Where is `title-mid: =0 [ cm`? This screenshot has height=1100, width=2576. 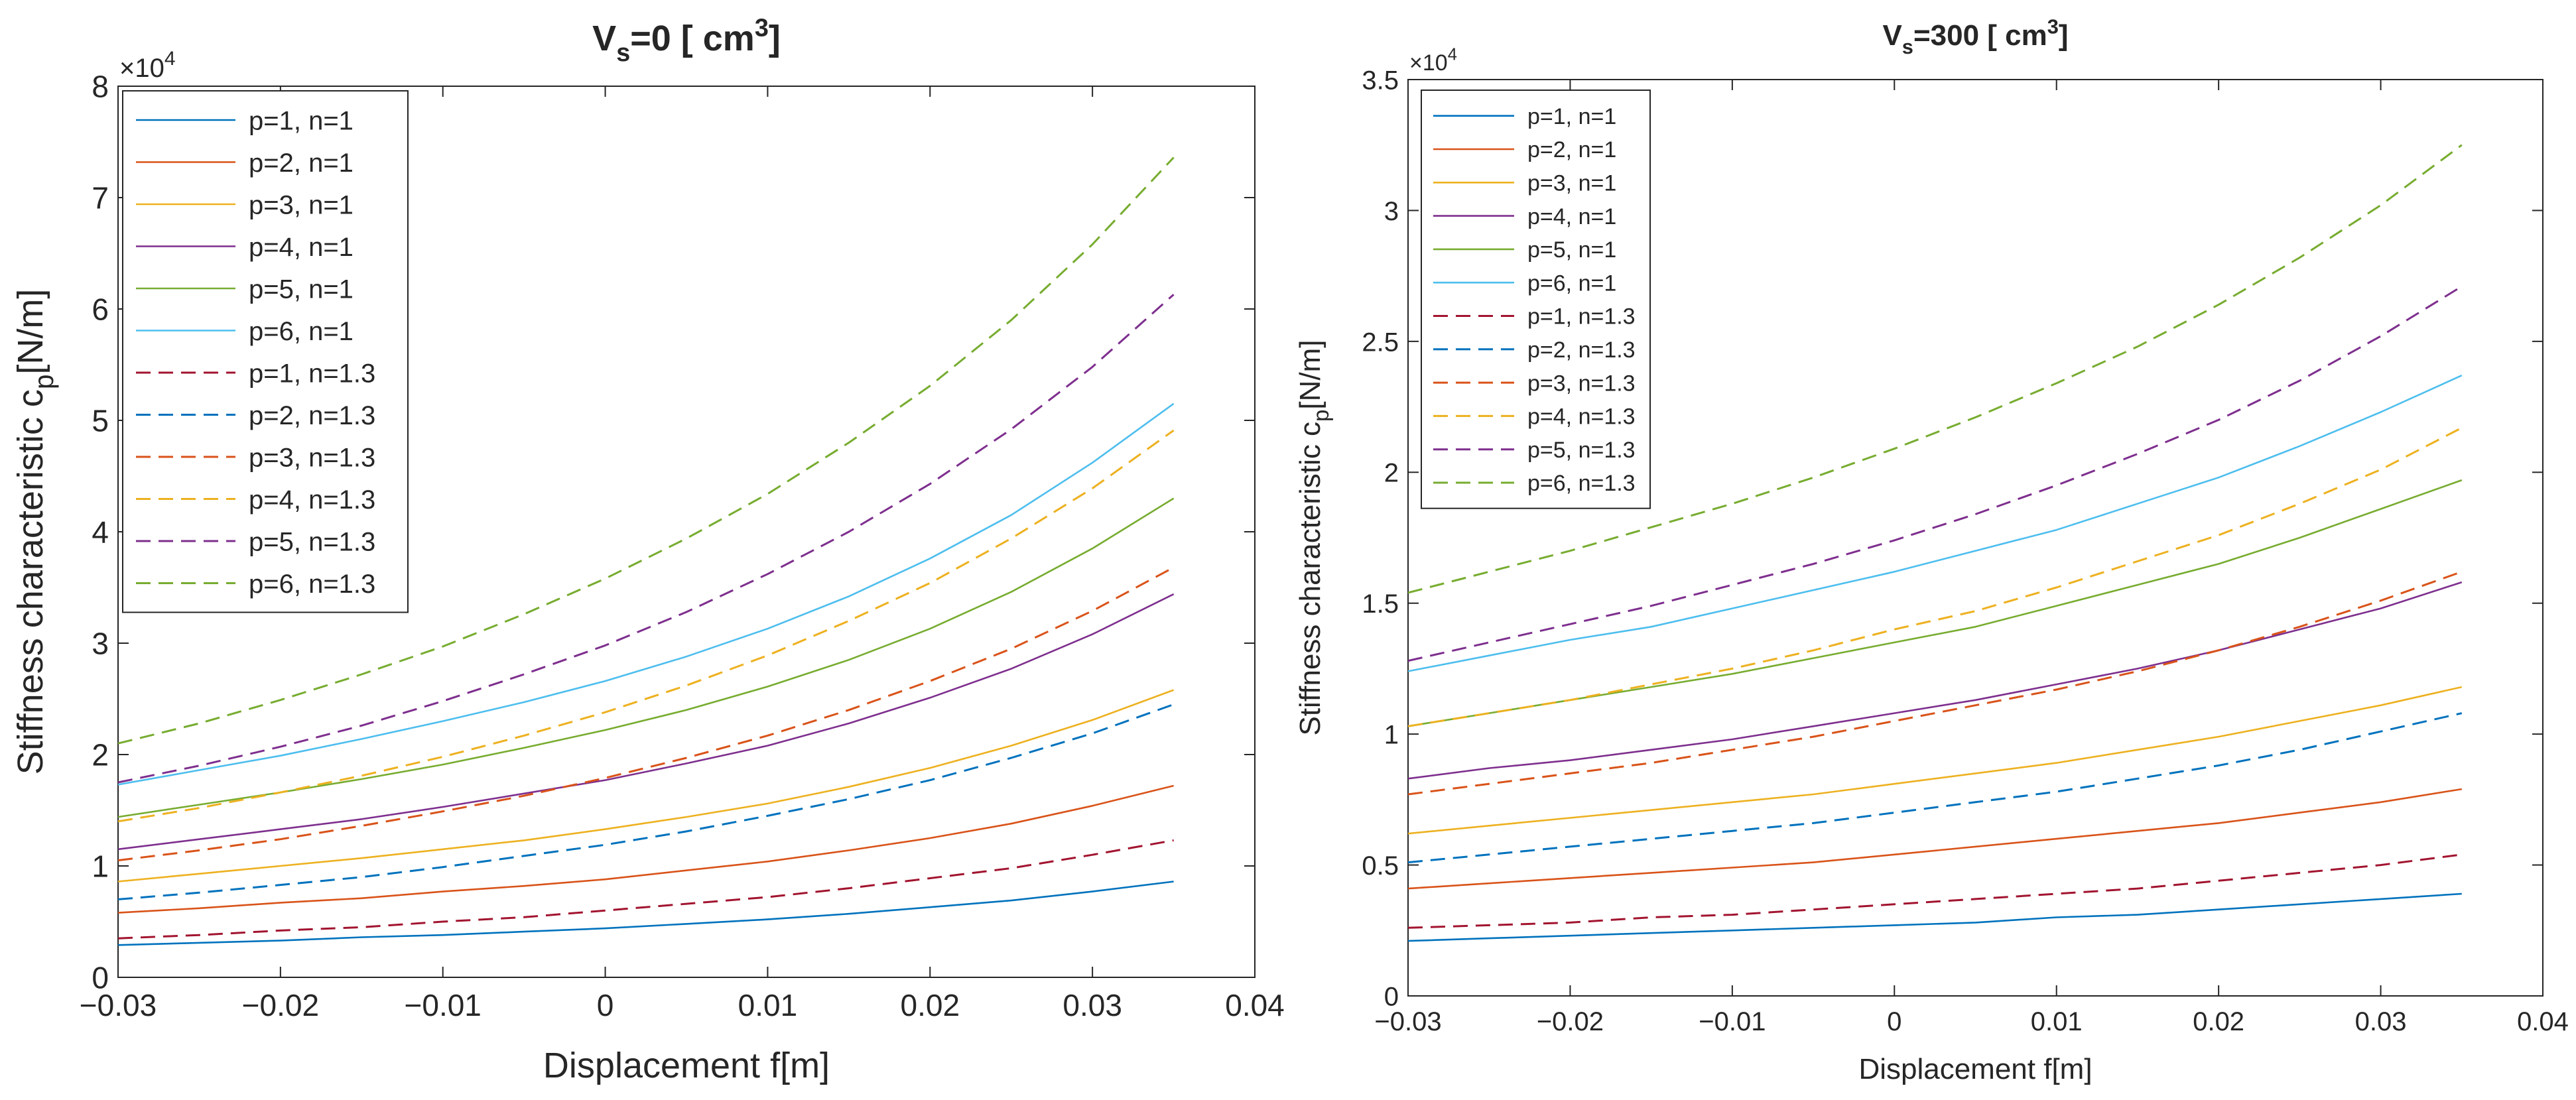
title-mid: =0 [ cm is located at coordinates (693, 38).